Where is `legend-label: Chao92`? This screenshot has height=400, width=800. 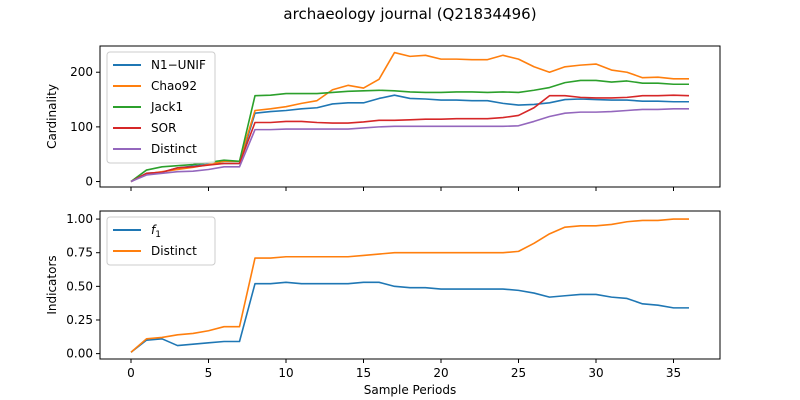 legend-label: Chao92 is located at coordinates (174, 86).